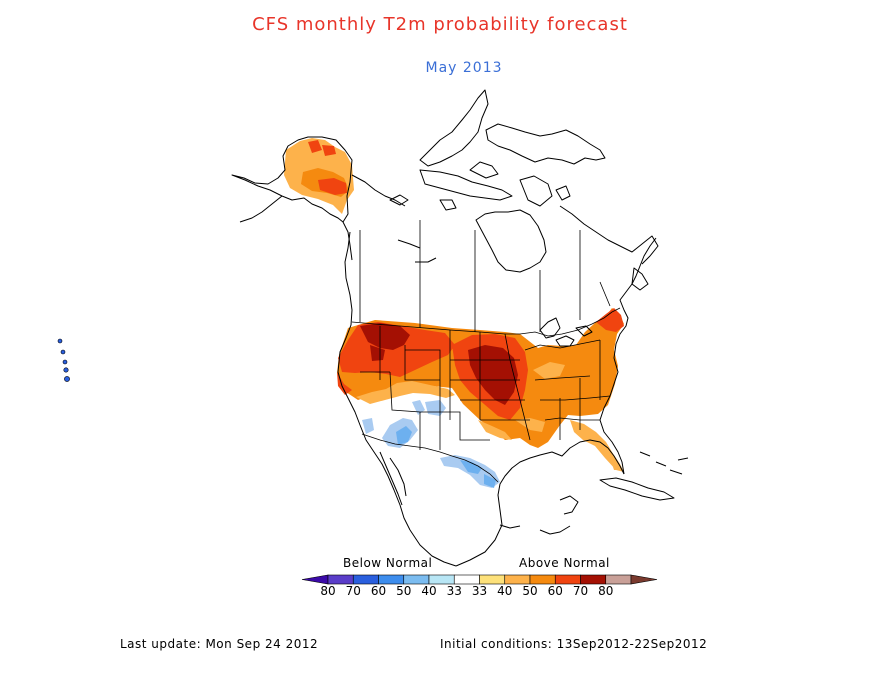  I want to click on legend: 80 70 60 50 40 33 33 40 50 60 70 80, so click(479, 586).